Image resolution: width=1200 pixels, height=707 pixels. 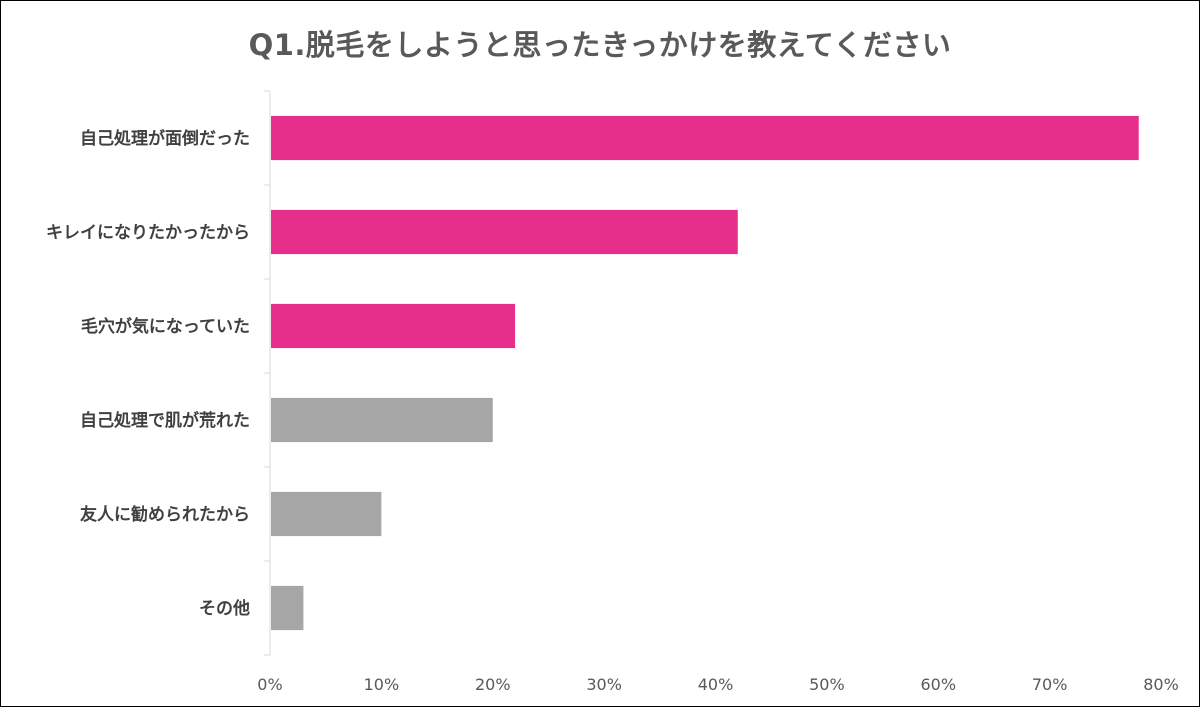 What do you see at coordinates (604, 684) in the screenshot?
I see `x-tick-label: 30%` at bounding box center [604, 684].